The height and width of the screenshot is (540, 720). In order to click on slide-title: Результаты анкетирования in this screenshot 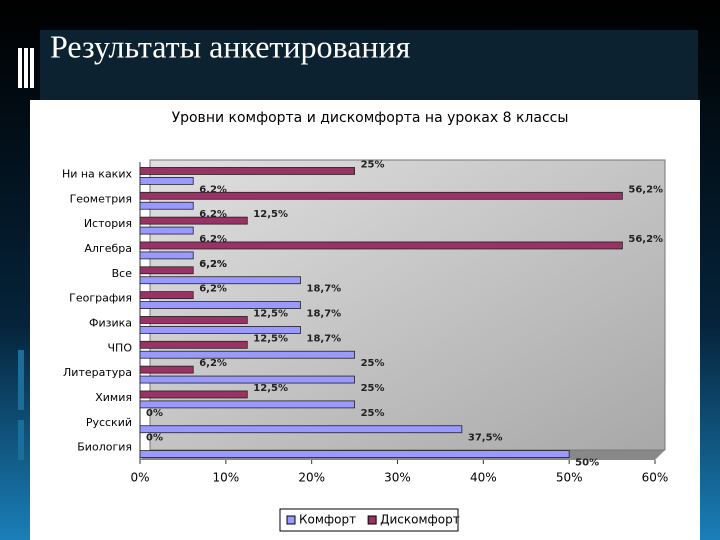, I will do `click(230, 46)`.